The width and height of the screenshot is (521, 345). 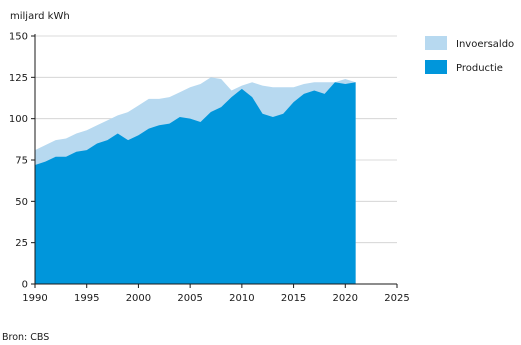 I want to click on source-note: Bron: CBS, so click(x=25, y=337).